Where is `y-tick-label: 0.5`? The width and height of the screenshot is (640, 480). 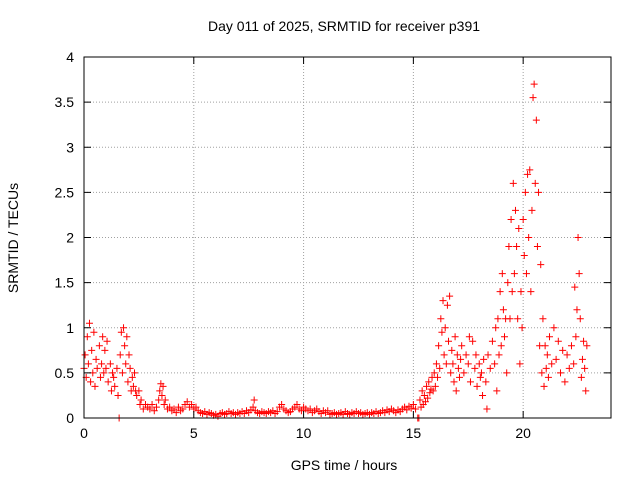
y-tick-label: 0.5 is located at coordinates (65, 373).